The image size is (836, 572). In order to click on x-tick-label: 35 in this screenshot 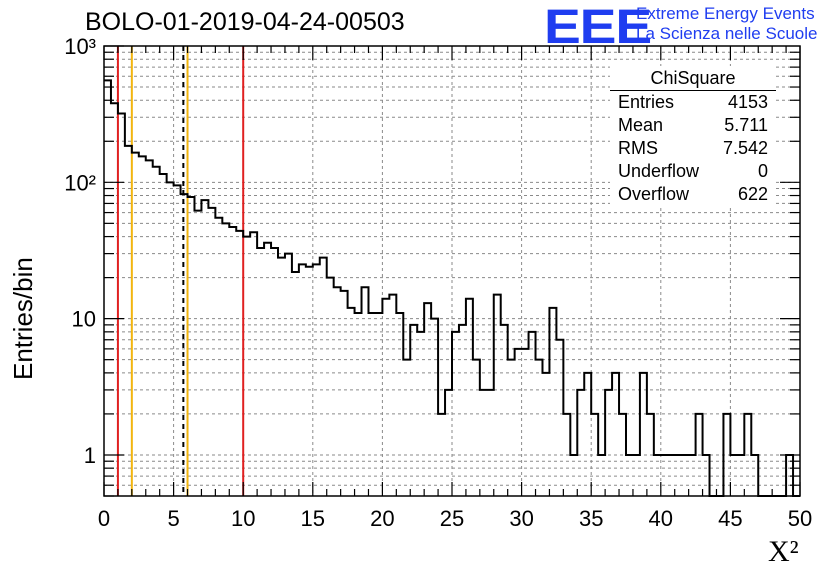, I will do `click(591, 518)`.